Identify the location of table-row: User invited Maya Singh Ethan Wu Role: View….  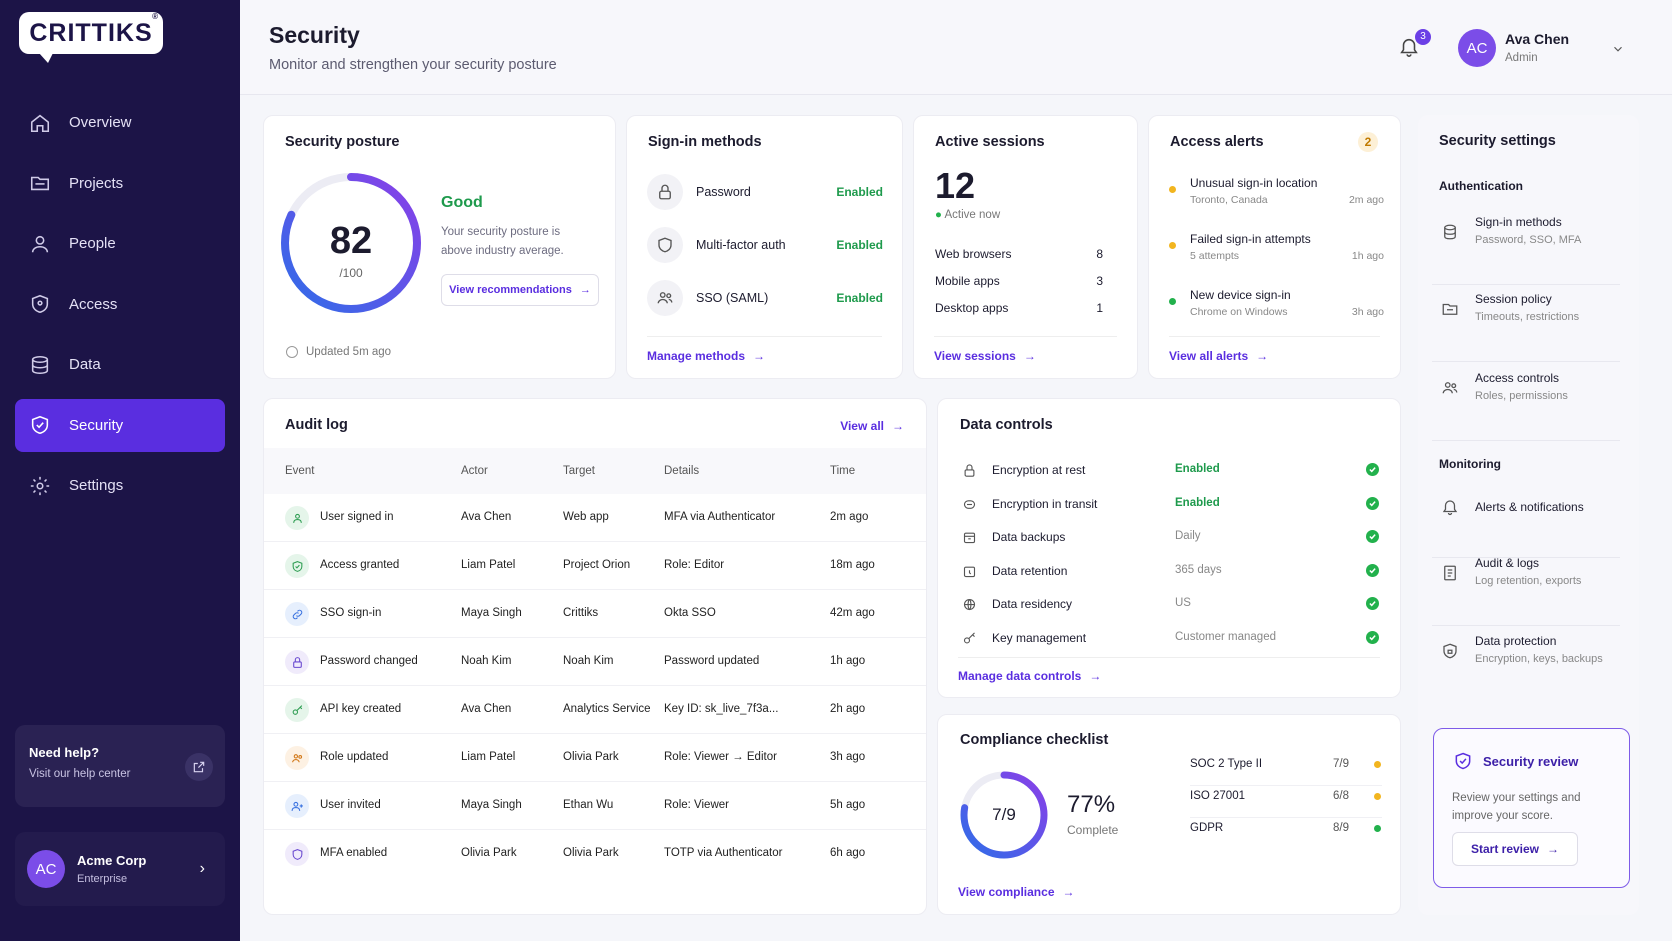
(595, 806).